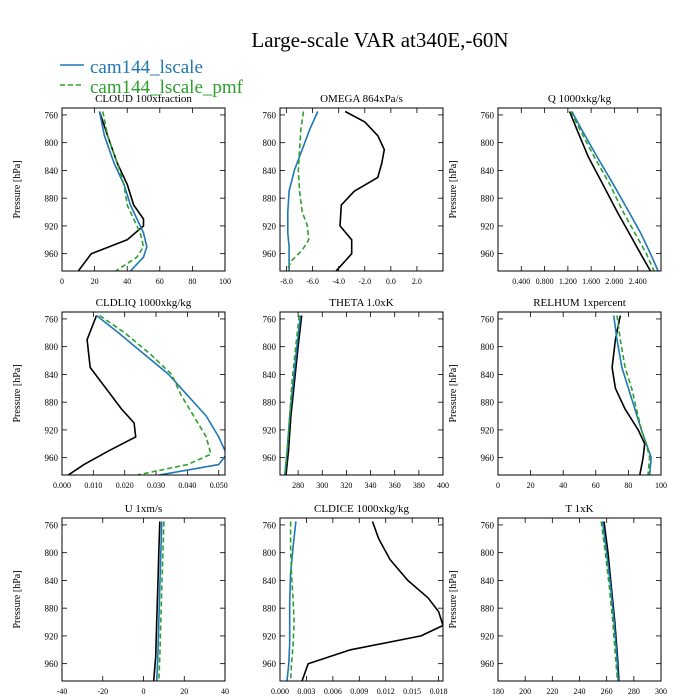  Describe the element at coordinates (338, 281) in the screenshot. I see `x-tick-label: -4.0` at that location.